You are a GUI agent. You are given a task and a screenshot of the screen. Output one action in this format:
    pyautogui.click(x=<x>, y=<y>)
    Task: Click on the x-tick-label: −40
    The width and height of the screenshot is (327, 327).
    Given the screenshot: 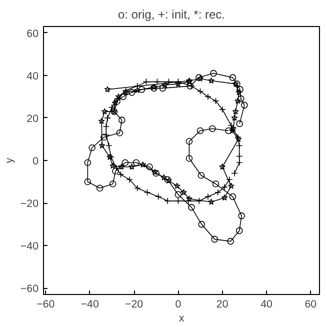 What is the action you would take?
    pyautogui.click(x=89, y=304)
    